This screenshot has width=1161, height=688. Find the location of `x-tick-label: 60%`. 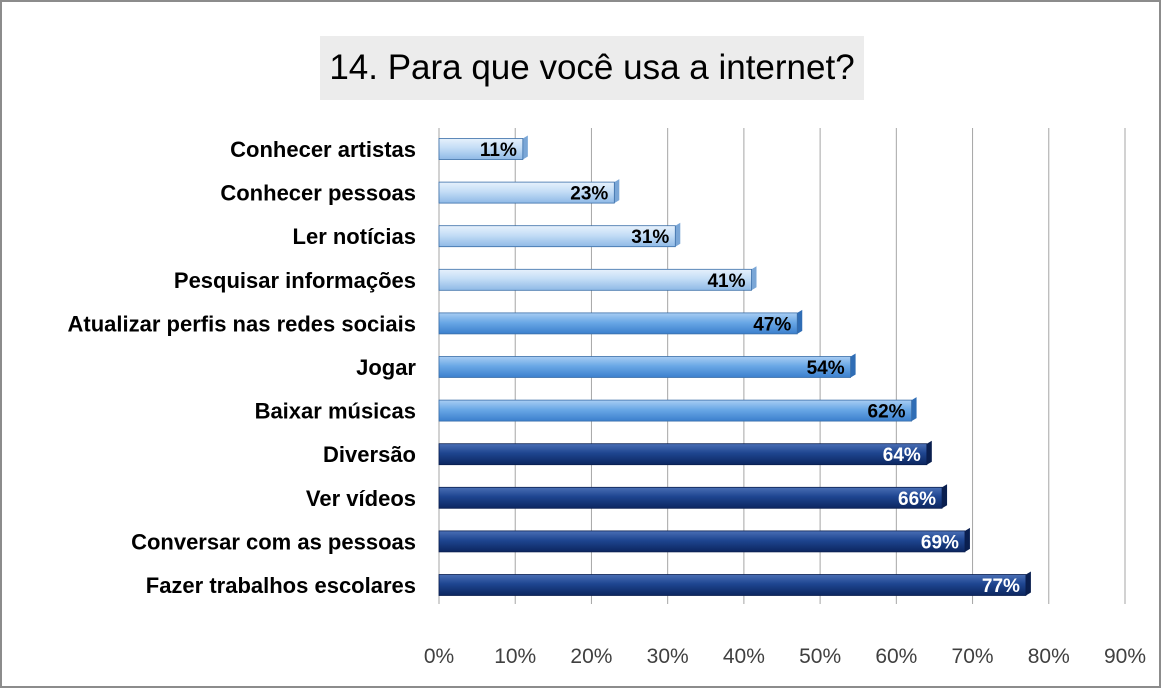

x-tick-label: 60% is located at coordinates (896, 656).